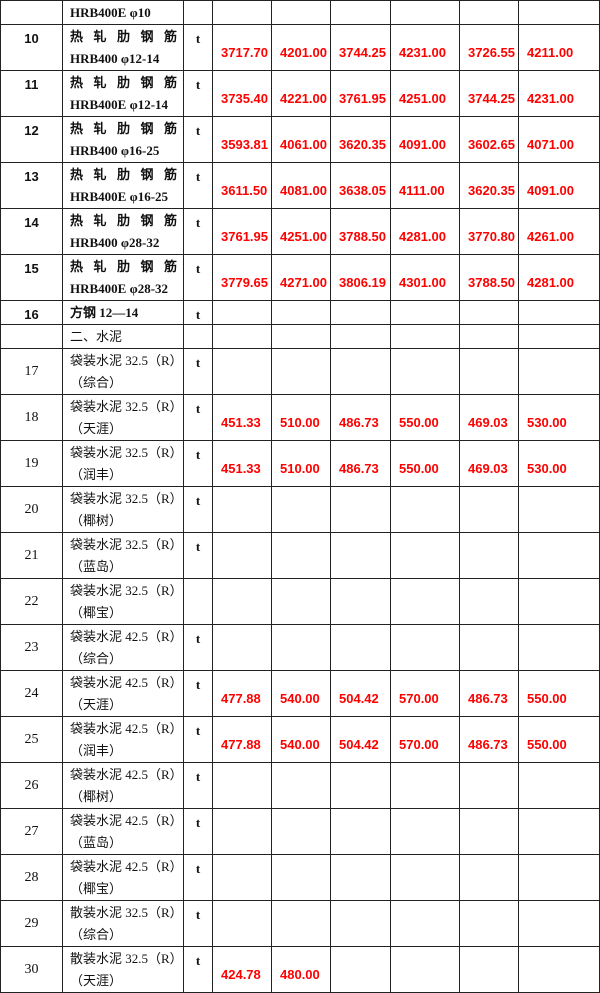  Describe the element at coordinates (300, 831) in the screenshot. I see `table-row: 27 袋装水泥 42.5（R） （蓝岛） t` at that location.